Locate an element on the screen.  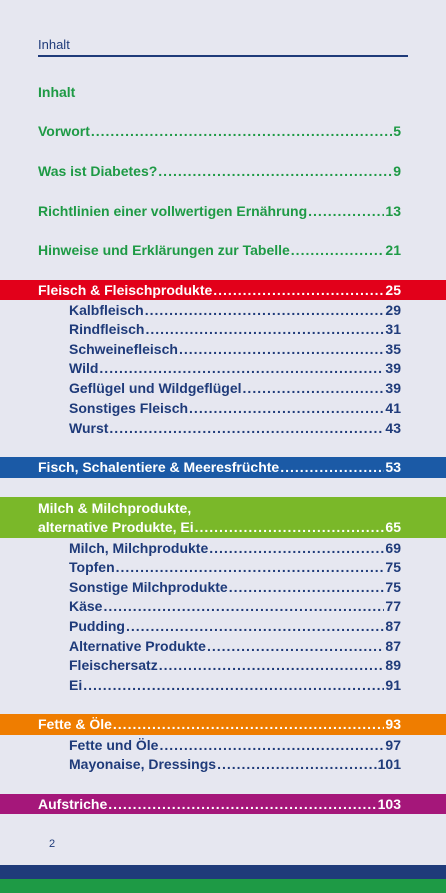
toc-subentry-page: 41 is located at coordinates (393, 408).